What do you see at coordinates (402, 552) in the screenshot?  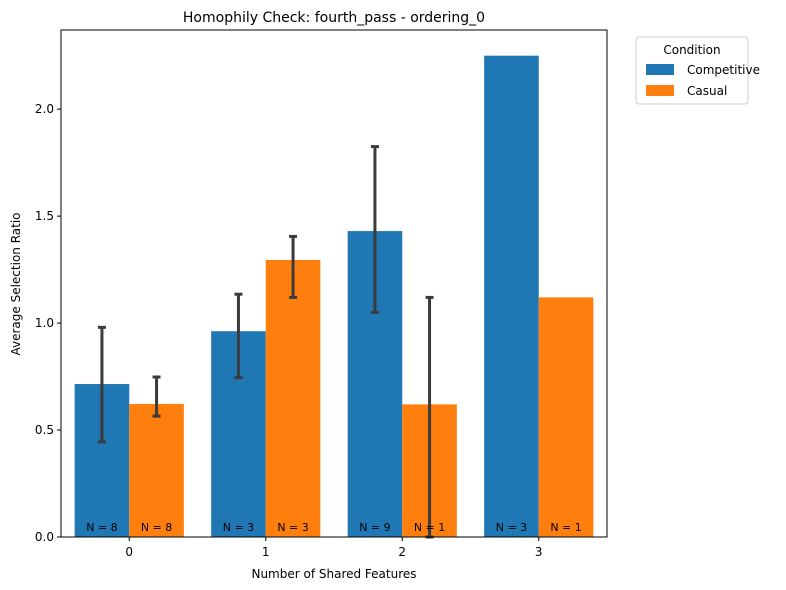 I see `x-tick-label: 2` at bounding box center [402, 552].